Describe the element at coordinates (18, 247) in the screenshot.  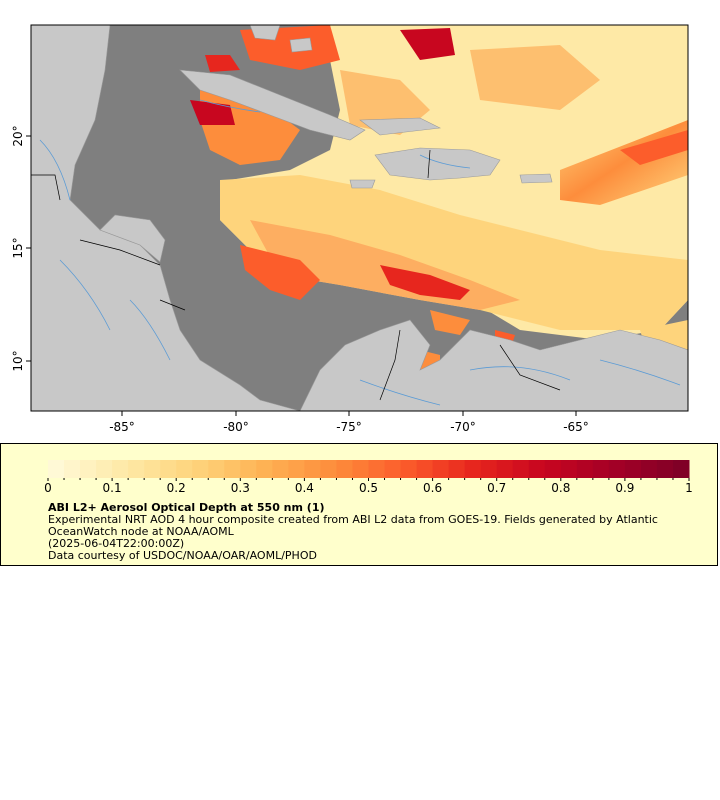
I see `lat-tick-label: 15°` at that location.